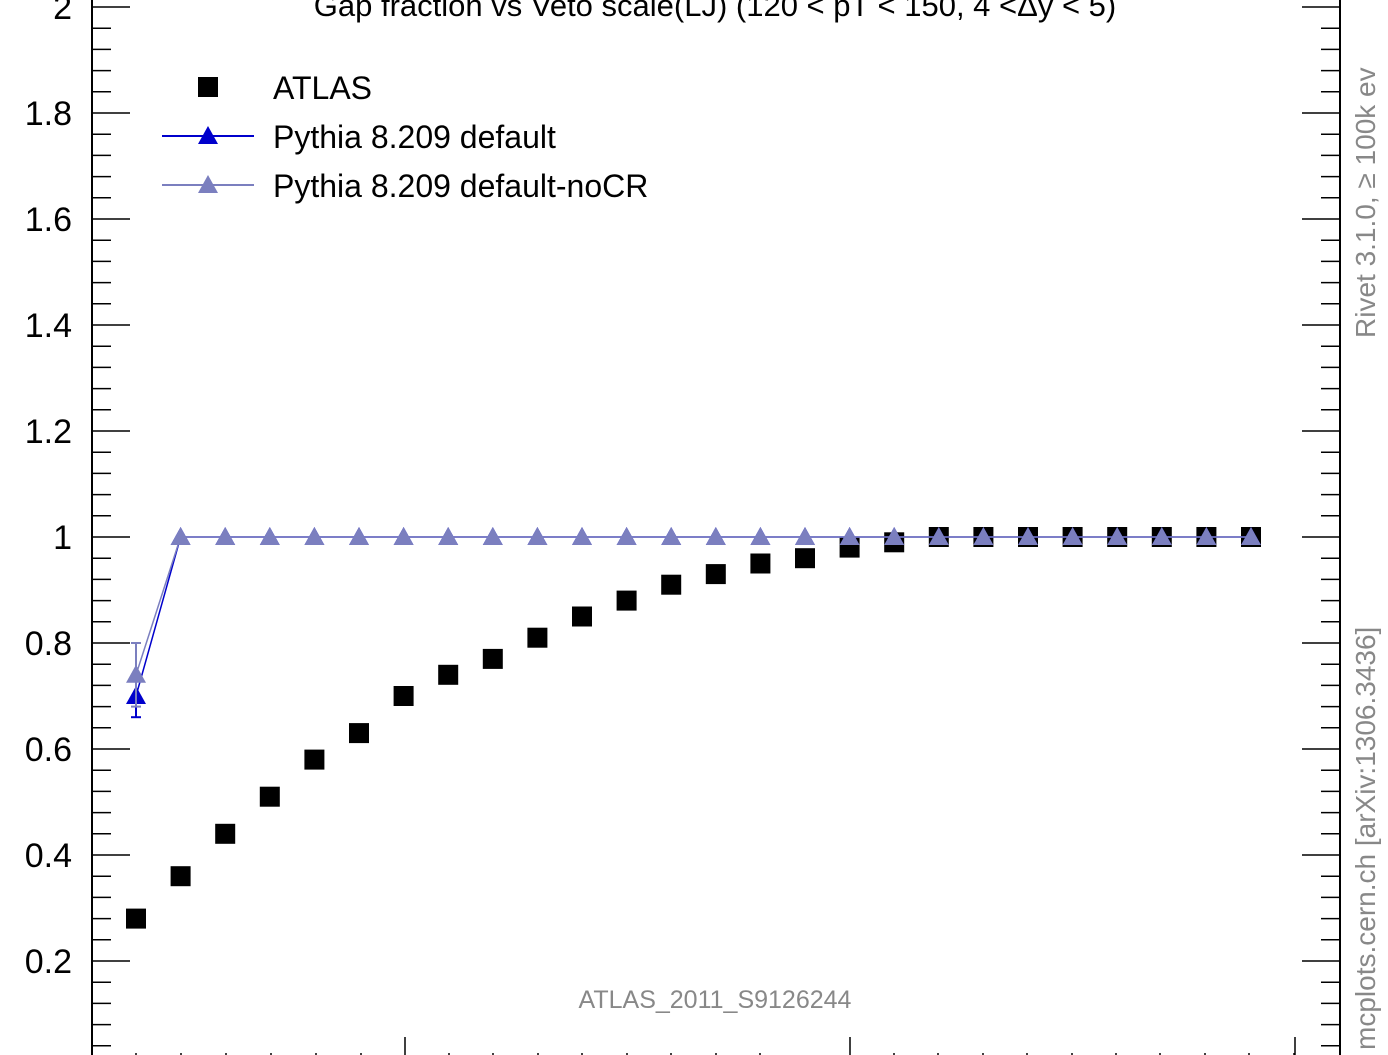 This screenshot has height=1055, width=1388. What do you see at coordinates (62, 538) in the screenshot?
I see `y-tick-label: 1` at bounding box center [62, 538].